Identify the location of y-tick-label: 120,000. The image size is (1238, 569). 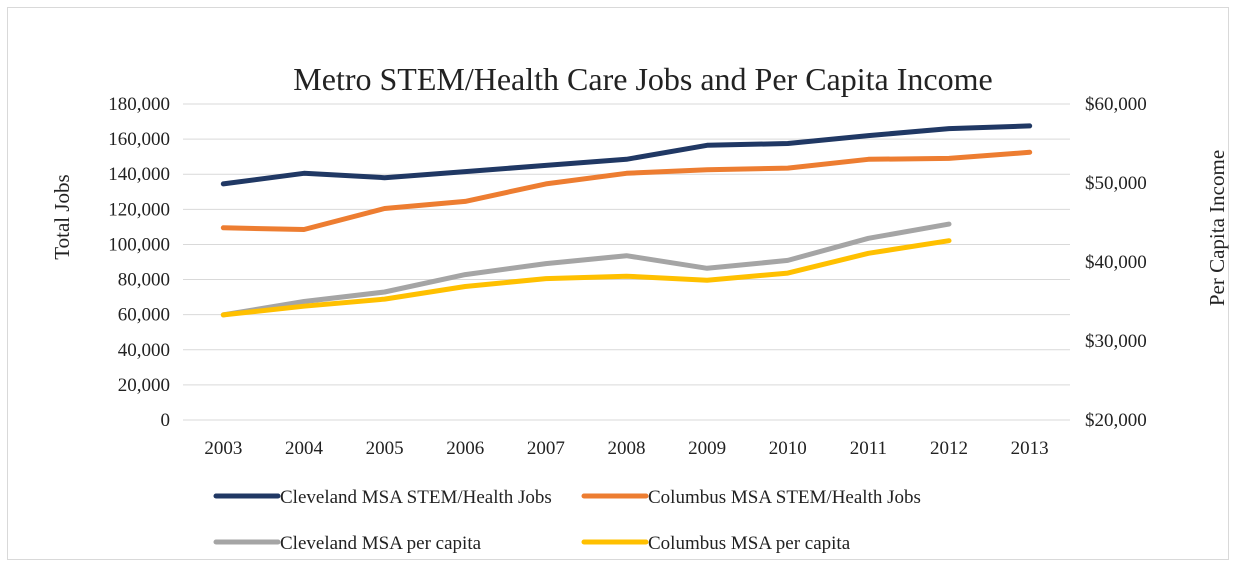
(139, 209).